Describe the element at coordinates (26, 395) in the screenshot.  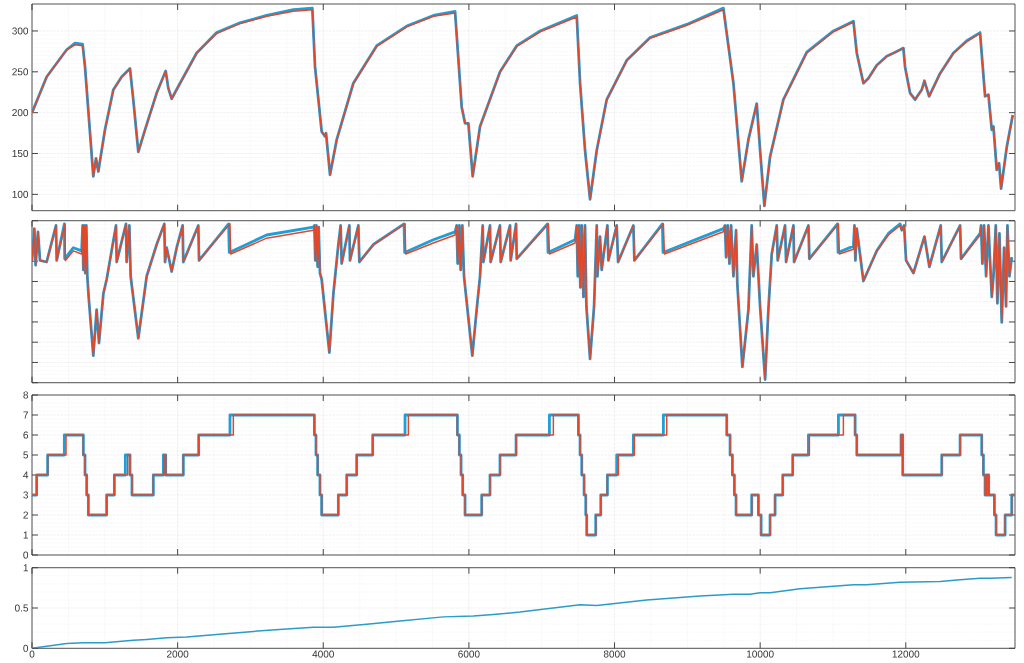
I see `y-tick-label: 8` at that location.